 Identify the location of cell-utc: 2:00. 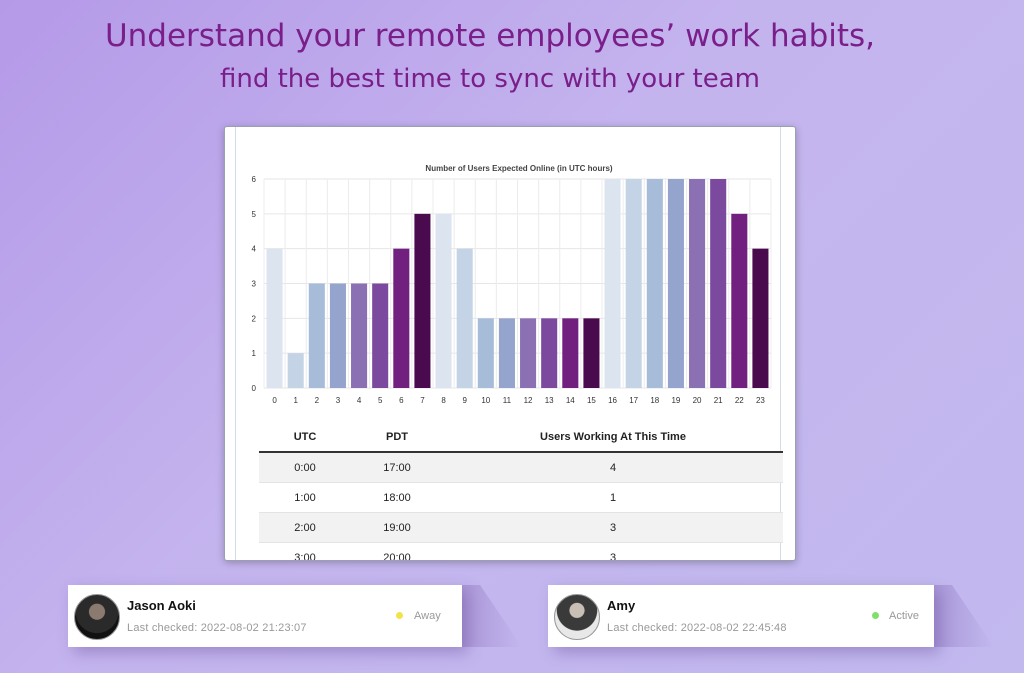
(305, 527).